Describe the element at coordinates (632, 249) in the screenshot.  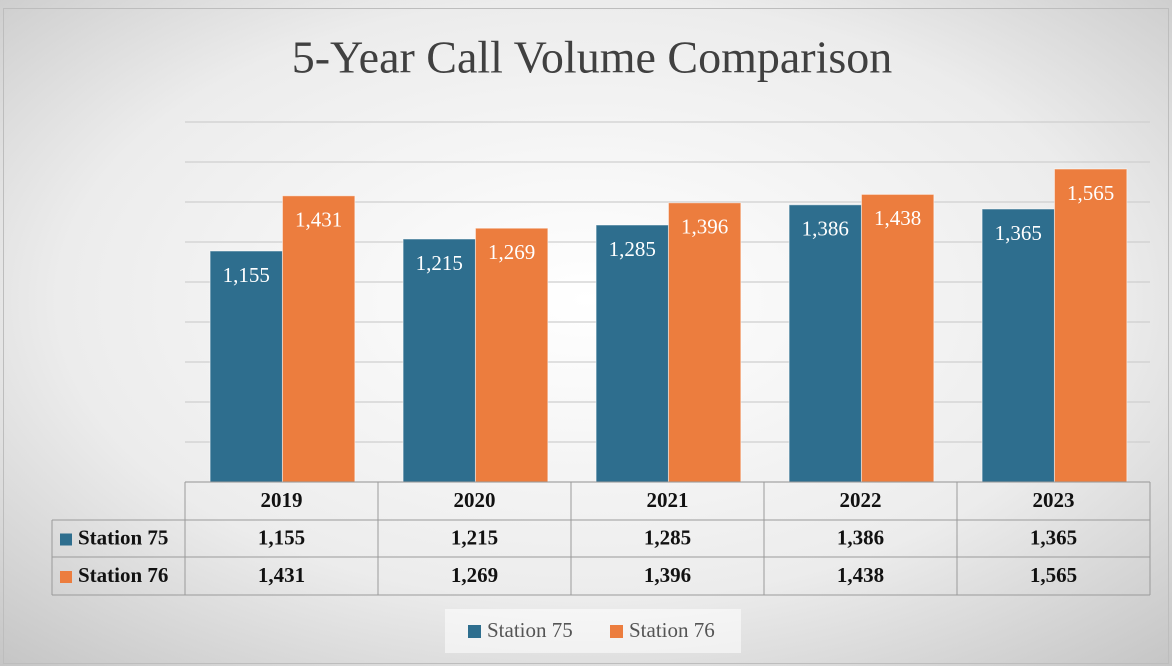
I see `data-label: 1,285` at that location.